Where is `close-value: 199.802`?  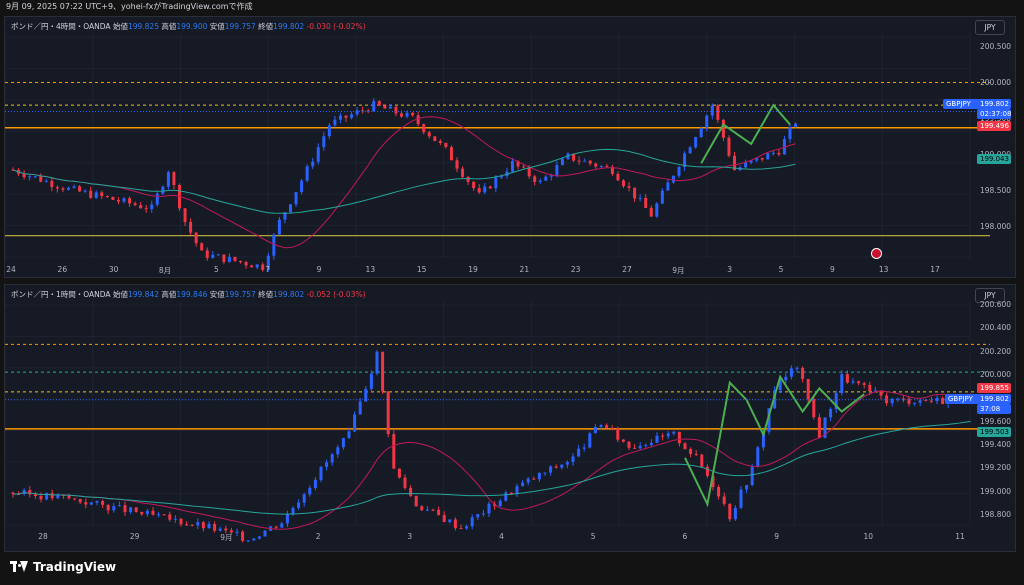
close-value: 199.802 is located at coordinates (289, 294).